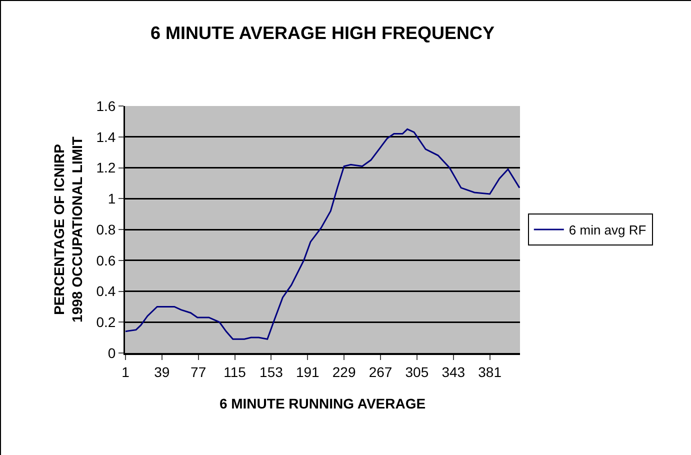 This screenshot has height=455, width=691. Describe the element at coordinates (106, 136) in the screenshot. I see `y-tick-label: 1.4` at that location.